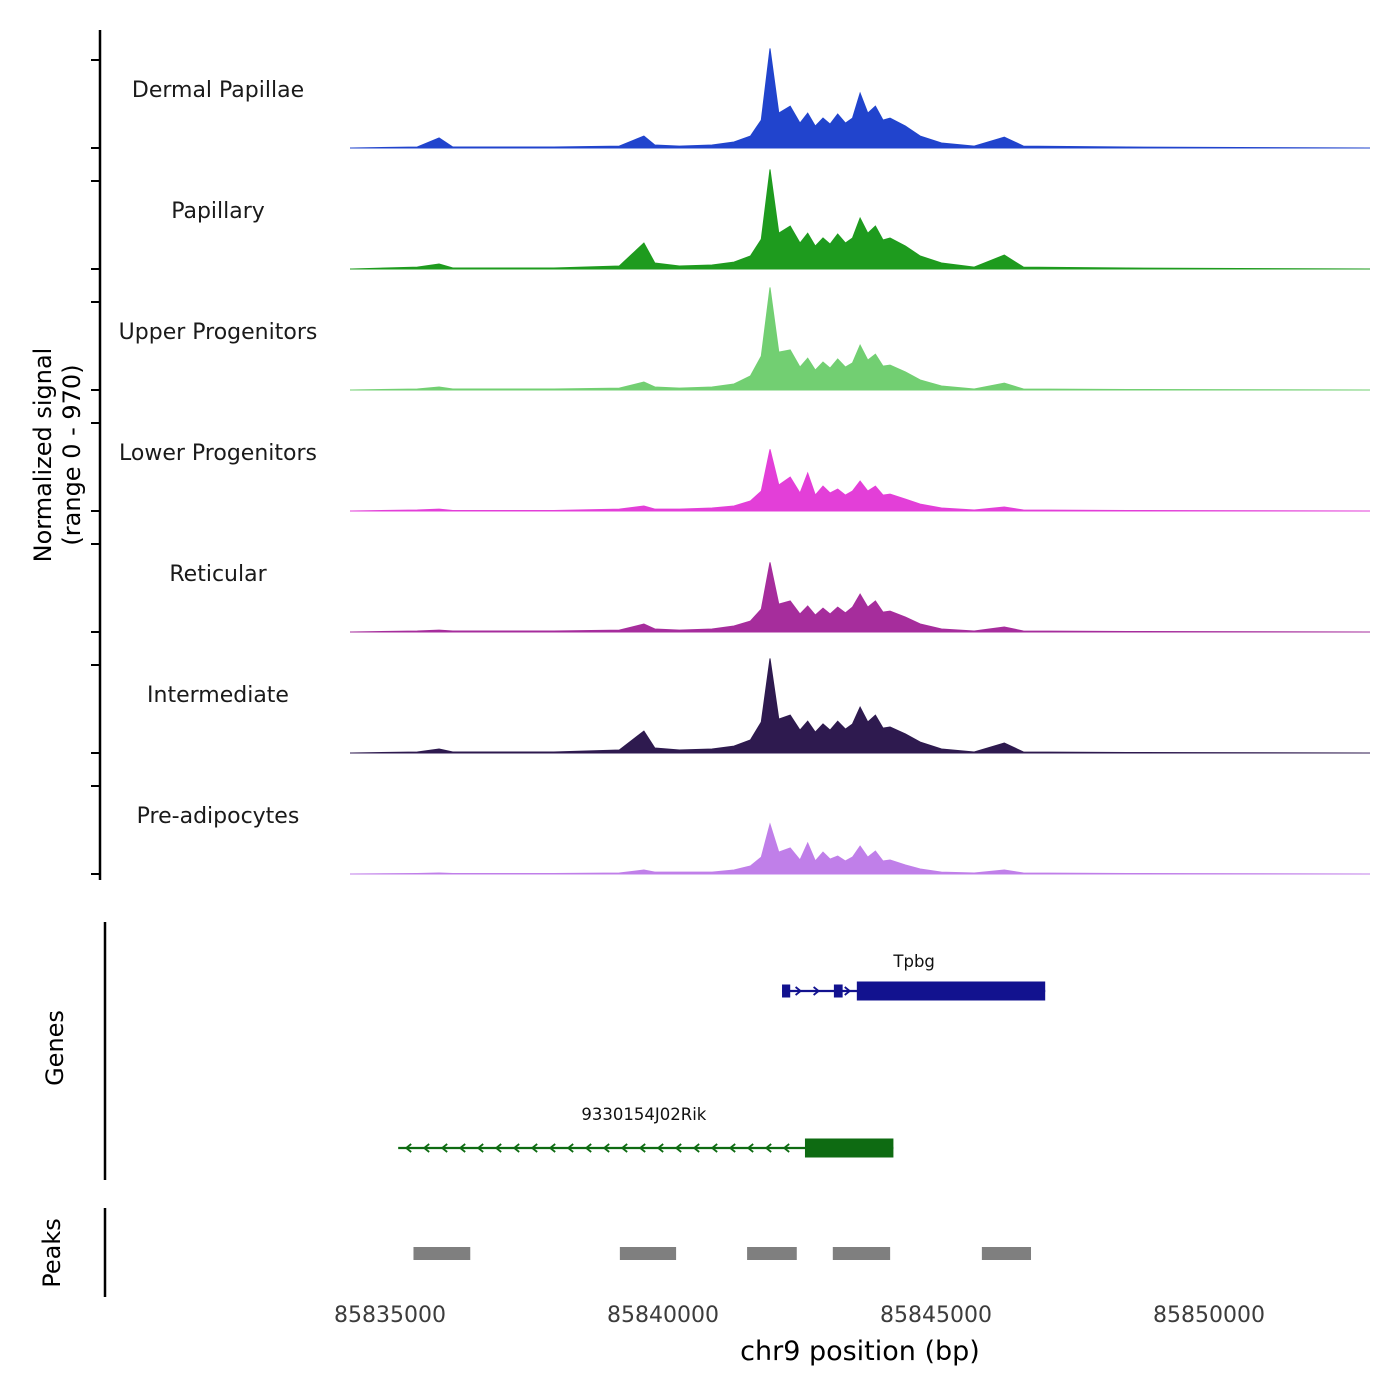  What do you see at coordinates (218, 332) in the screenshot?
I see `track-label-upper-progenitors: Upper Progenitors` at bounding box center [218, 332].